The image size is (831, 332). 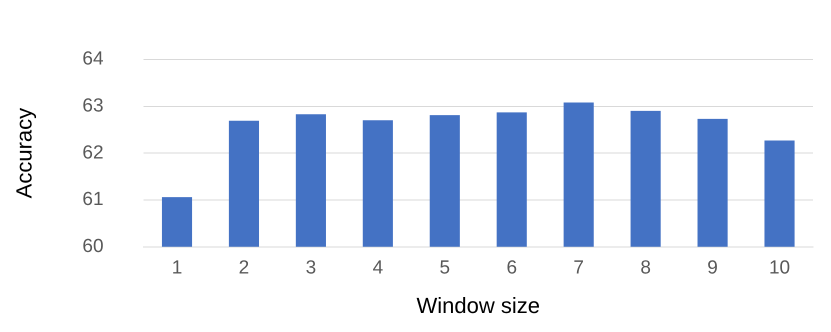 What do you see at coordinates (93, 105) in the screenshot?
I see `y-tick-label: 63` at bounding box center [93, 105].